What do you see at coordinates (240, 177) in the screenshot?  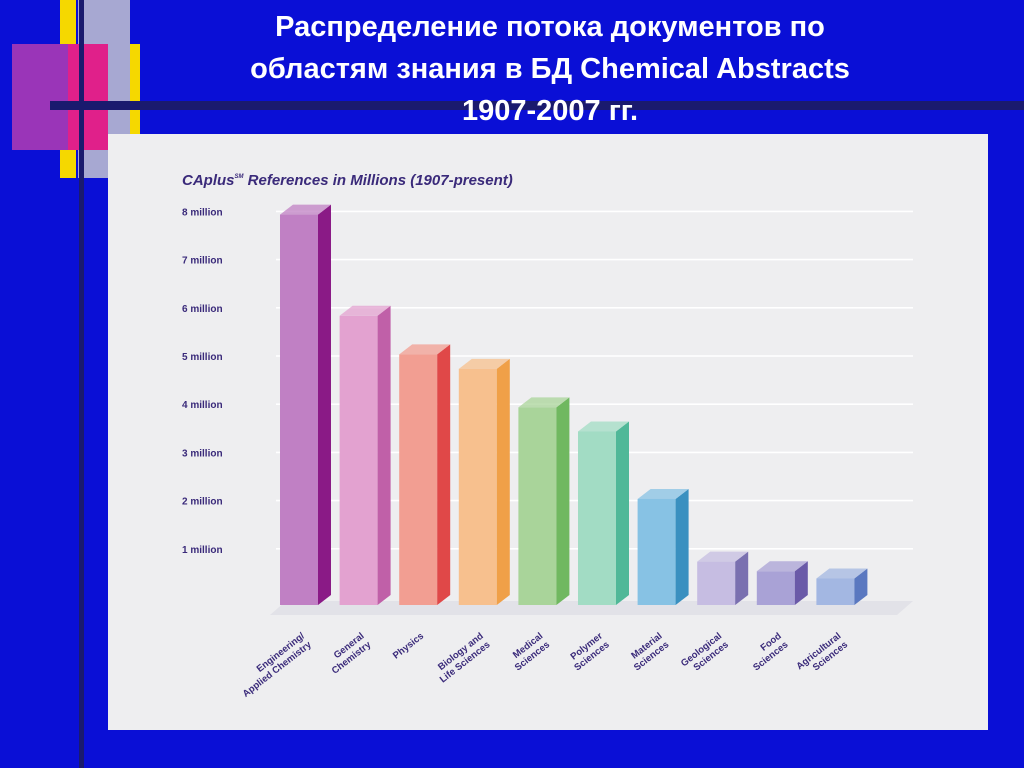 I see `chart-title-mark: SM` at bounding box center [240, 177].